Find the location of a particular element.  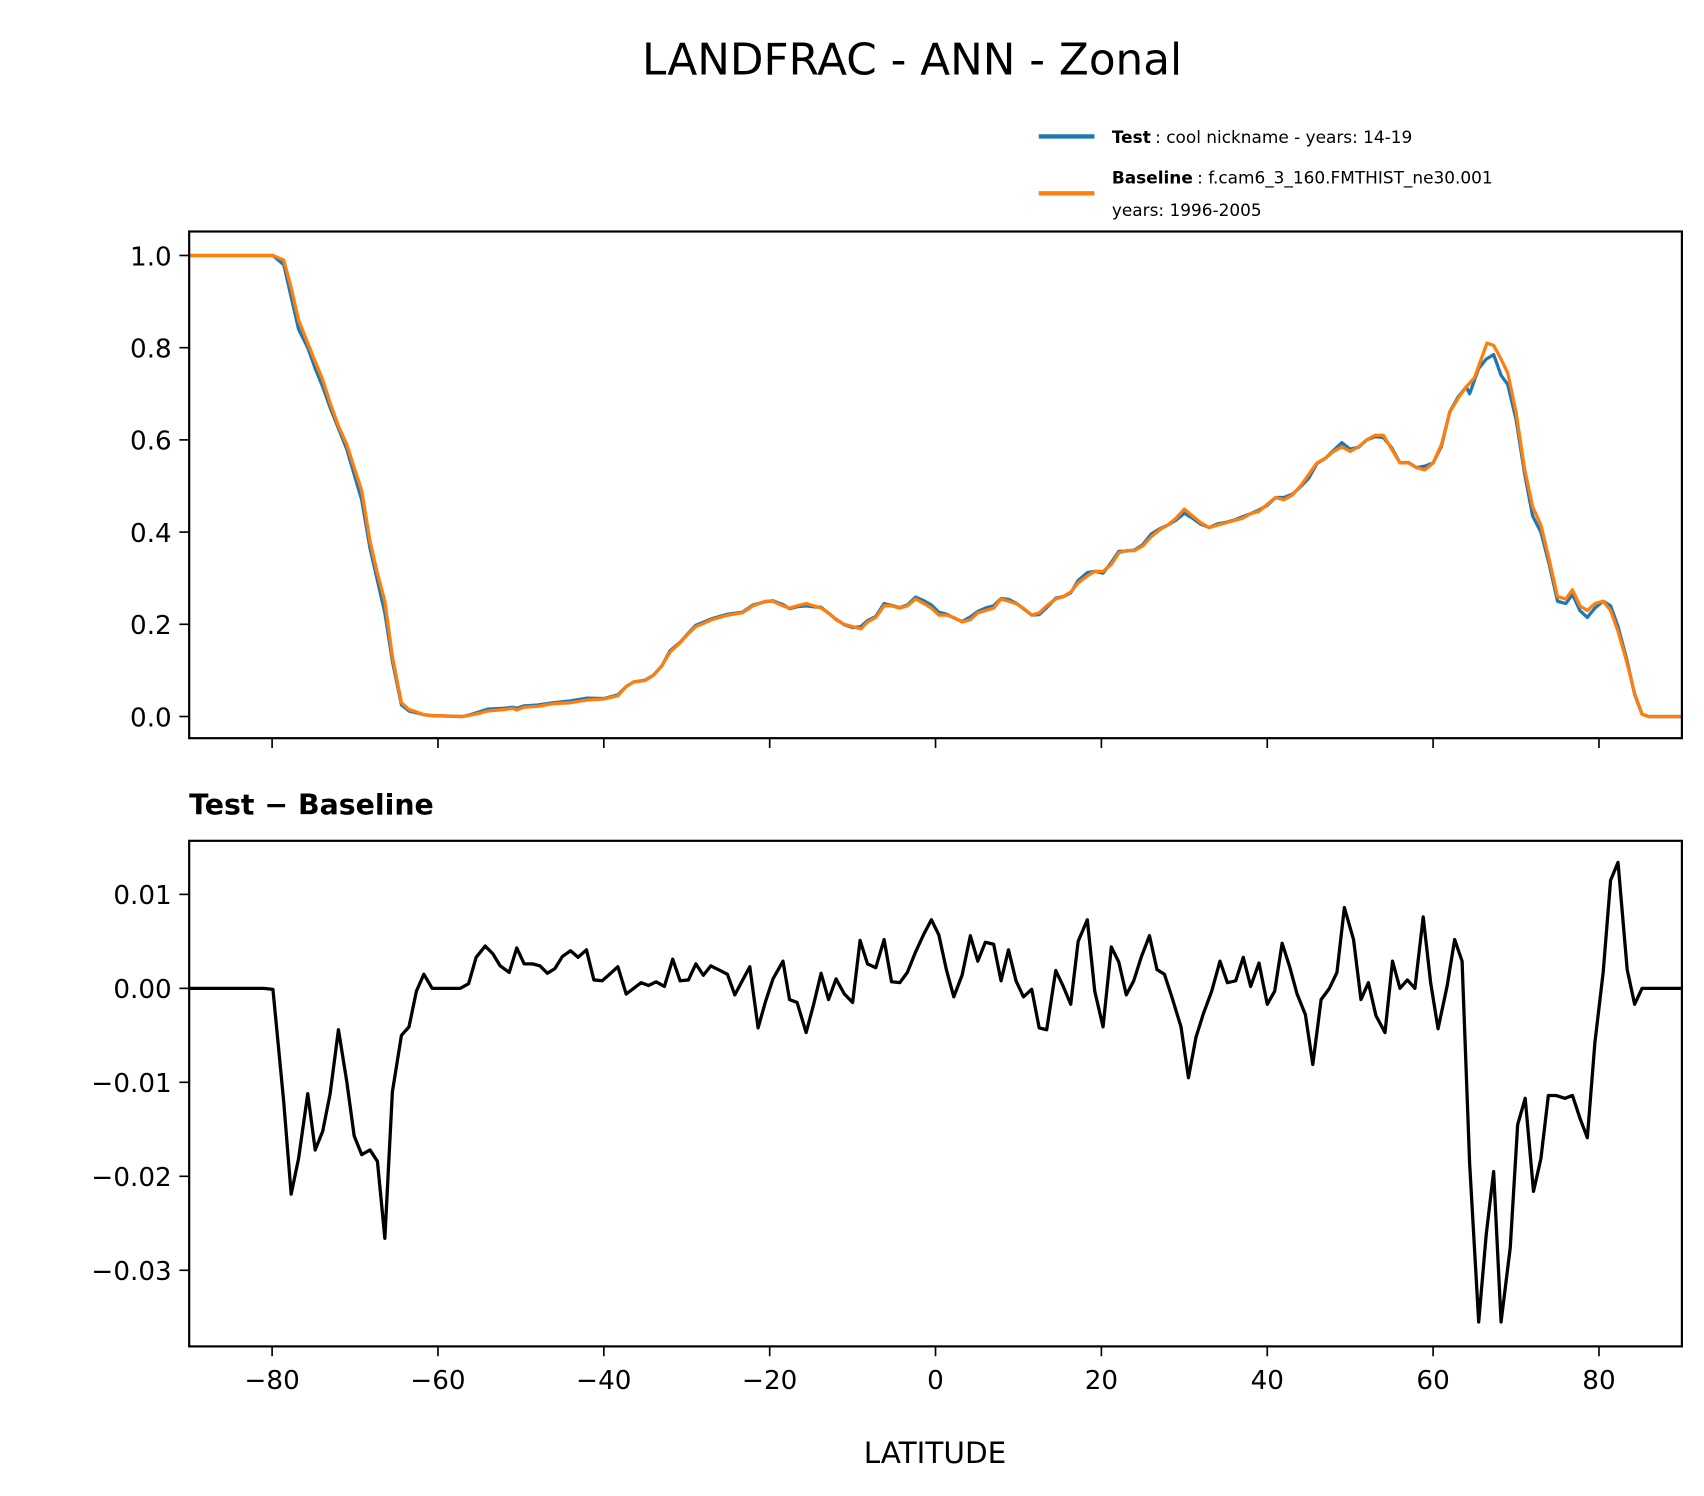

y-tick-label: −0.01 is located at coordinates (131, 1084).